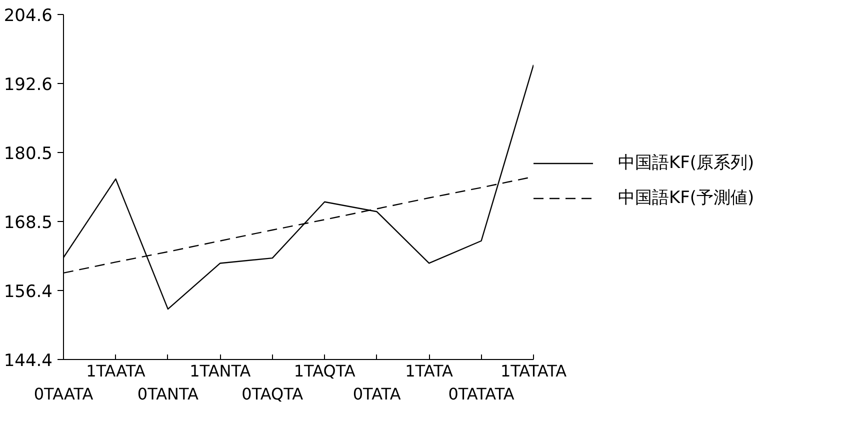 Image resolution: width=858 pixels, height=430 pixels. I want to click on y-tick-label: 168.5, so click(28, 222).